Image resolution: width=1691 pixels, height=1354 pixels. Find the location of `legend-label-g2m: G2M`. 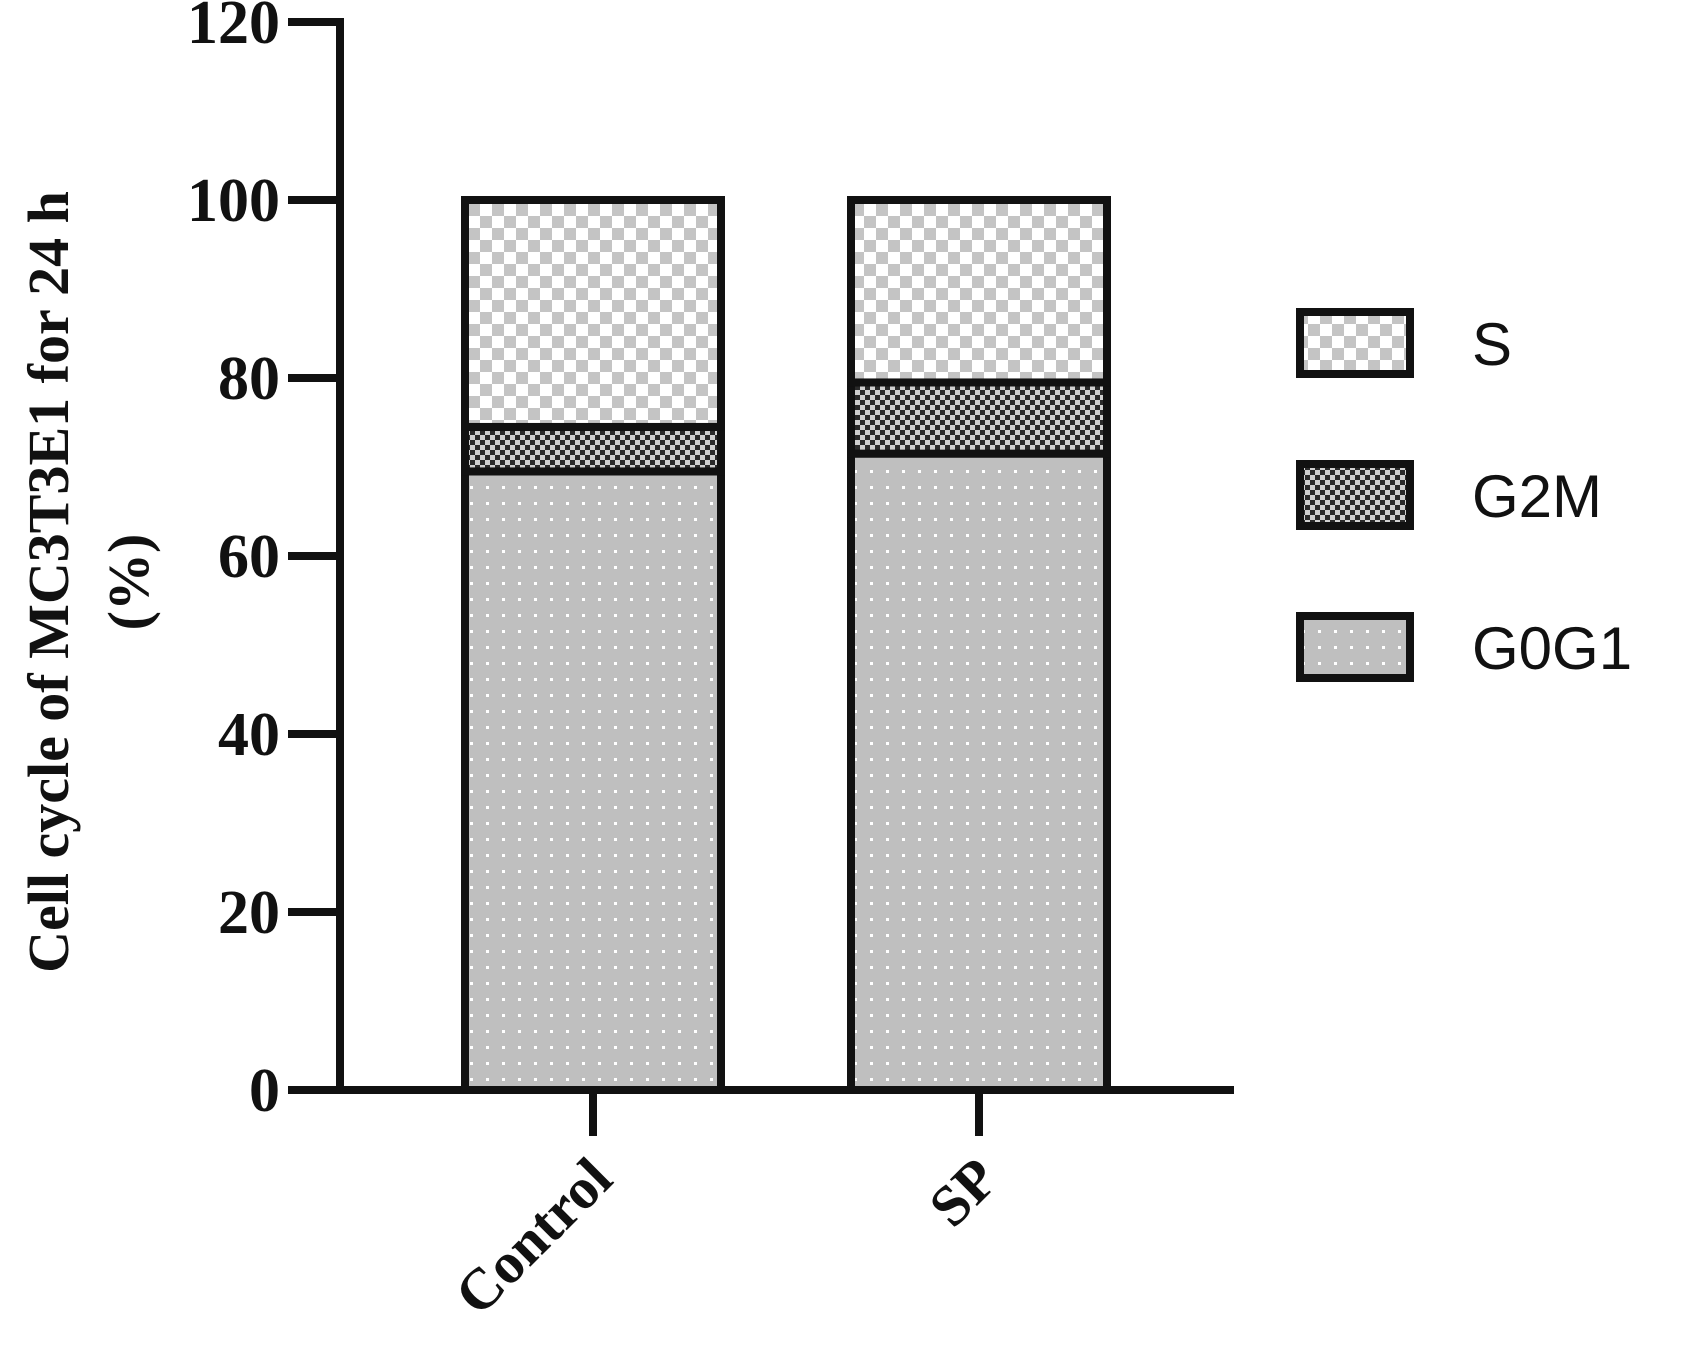

legend-label-g2m: G2M is located at coordinates (1537, 496).